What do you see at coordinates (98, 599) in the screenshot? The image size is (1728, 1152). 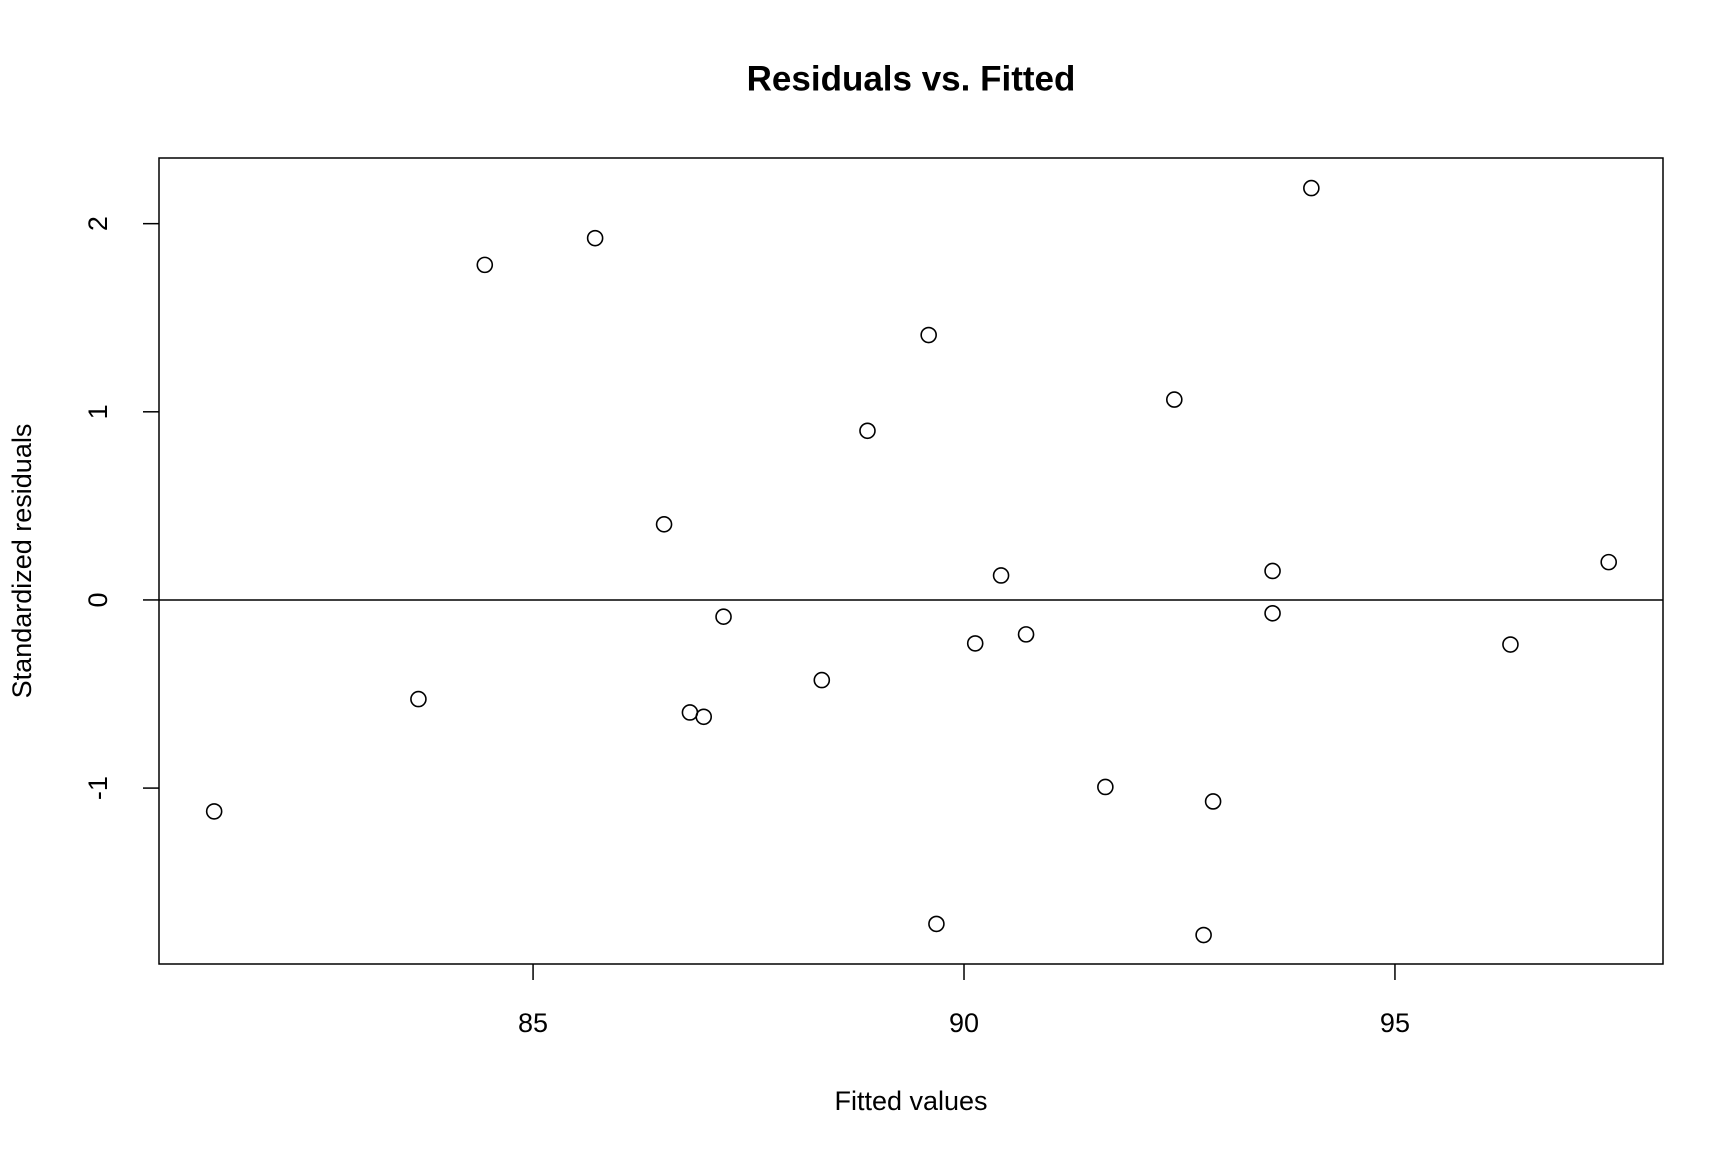 I see `y-tick-label: 0` at bounding box center [98, 599].